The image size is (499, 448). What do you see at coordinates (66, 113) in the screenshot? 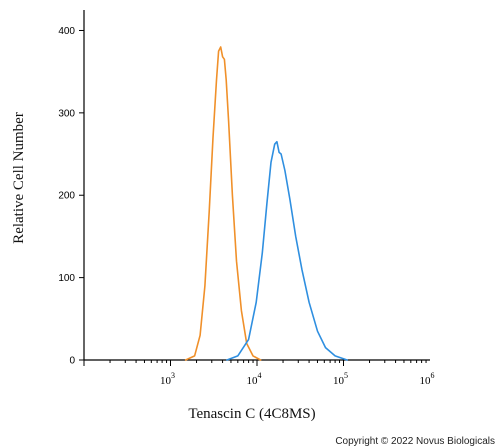
I see `y-tick-label: 300` at bounding box center [66, 113].